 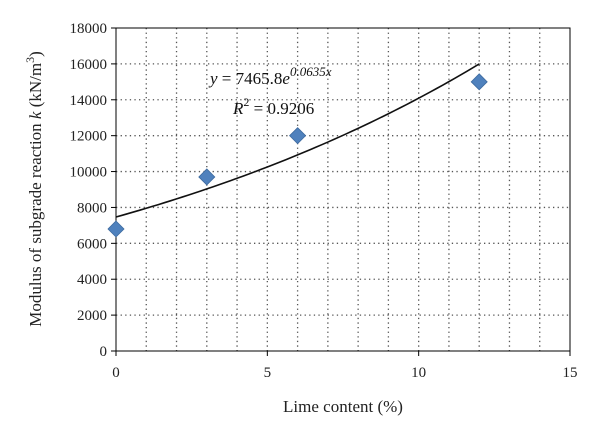 What do you see at coordinates (35, 115) in the screenshot?
I see `y-axis-title-var: k` at bounding box center [35, 115].